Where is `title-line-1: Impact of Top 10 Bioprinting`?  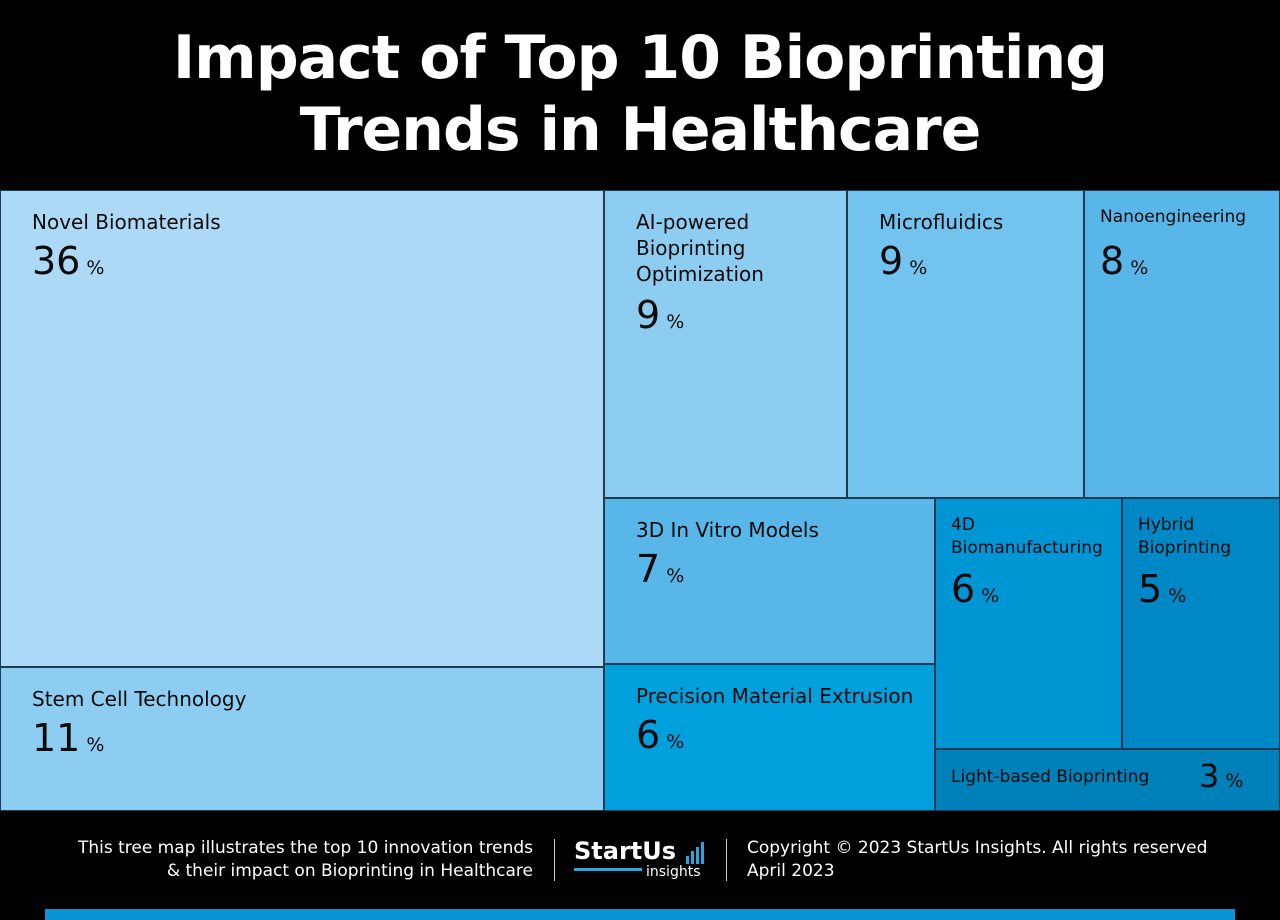 title-line-1: Impact of Top 10 Bioprinting is located at coordinates (640, 58).